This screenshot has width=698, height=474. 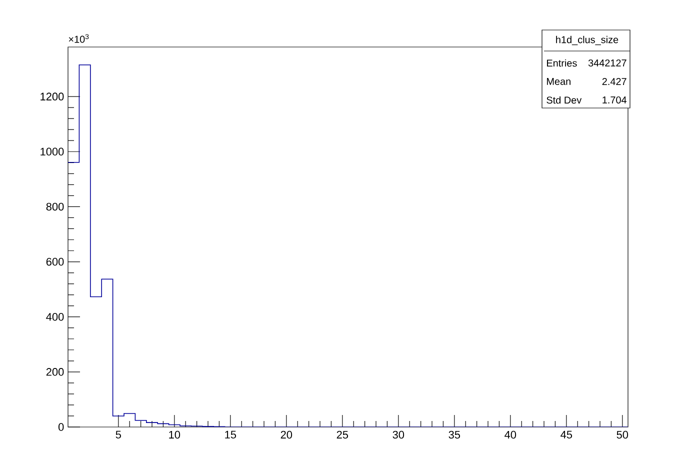 What do you see at coordinates (564, 100) in the screenshot?
I see `annotation: Std Dev` at bounding box center [564, 100].